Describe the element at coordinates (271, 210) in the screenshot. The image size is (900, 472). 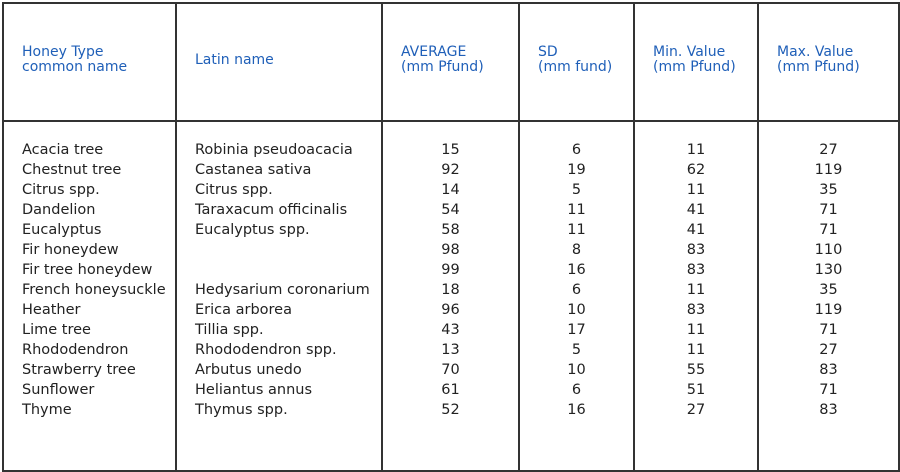
I see `cell-latin: Taraxacum officinalis` at that location.